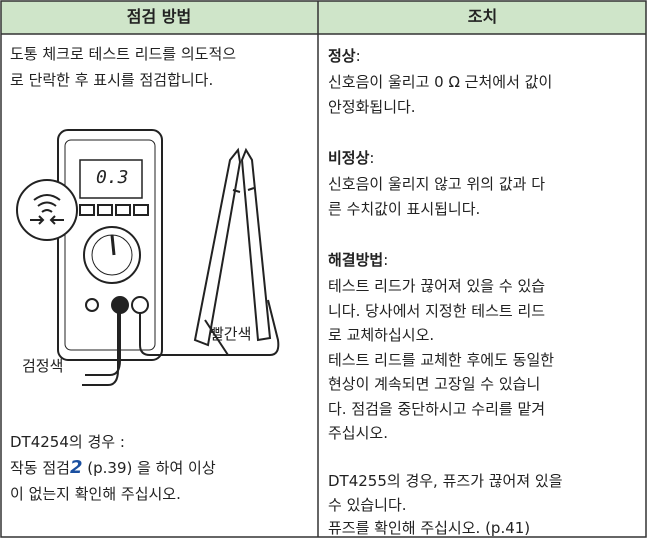  I want to click on header-cell: 점검 방법, so click(159, 16).